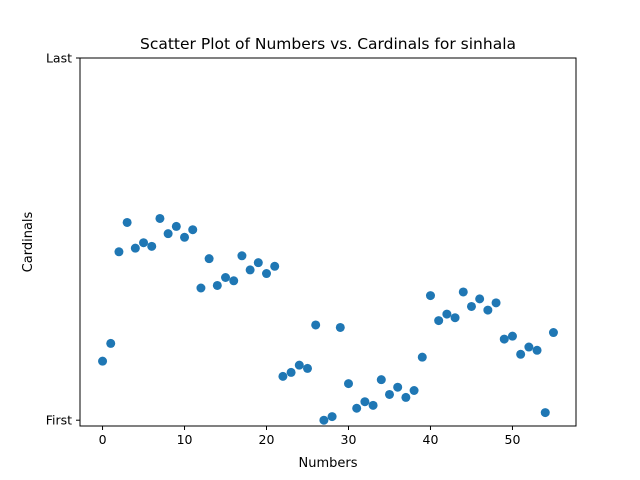 This screenshot has width=640, height=480. Describe the element at coordinates (431, 439) in the screenshot. I see `x-tick-label: 40` at that location.